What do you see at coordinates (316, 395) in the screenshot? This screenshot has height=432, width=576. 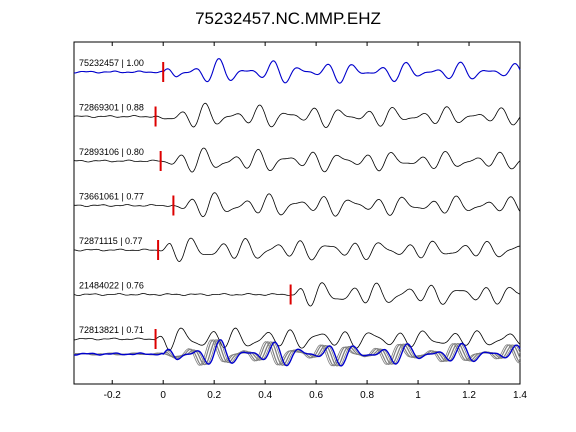 I see `x-tick-label: 0.6` at bounding box center [316, 395].